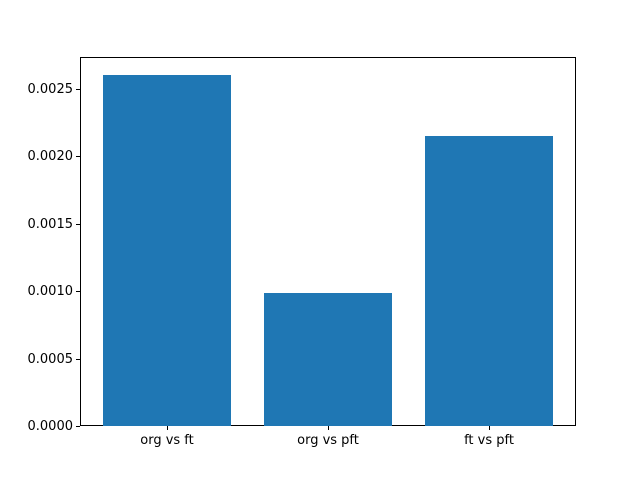 The width and height of the screenshot is (640, 480). Describe the element at coordinates (167, 440) in the screenshot. I see `x-tick-label: org vs ft` at that location.